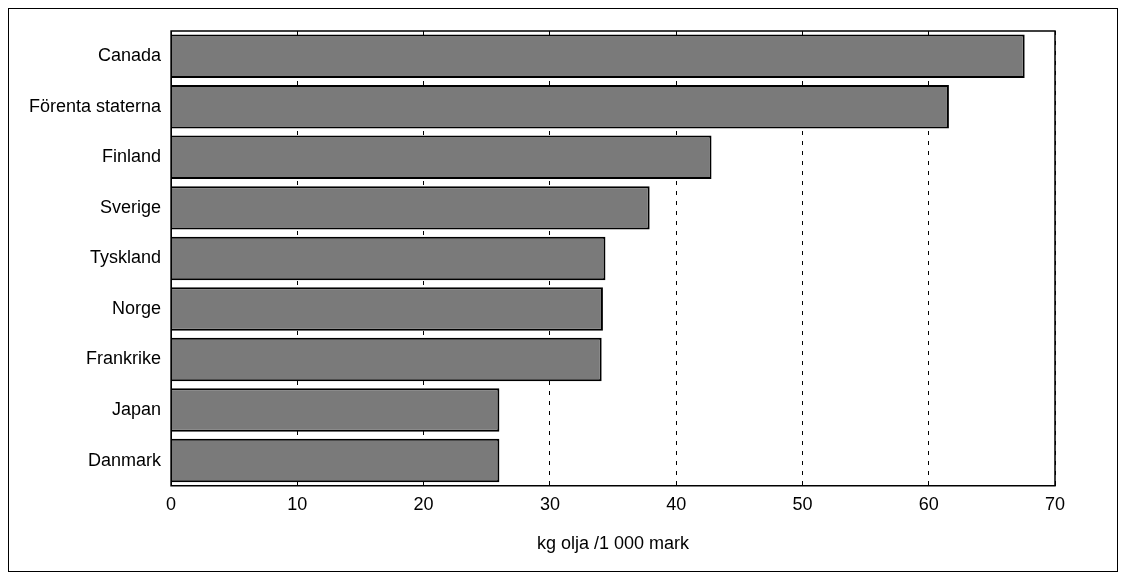 The image size is (1130, 584). Describe the element at coordinates (297, 503) in the screenshot. I see `x-tick-label: 10` at that location.